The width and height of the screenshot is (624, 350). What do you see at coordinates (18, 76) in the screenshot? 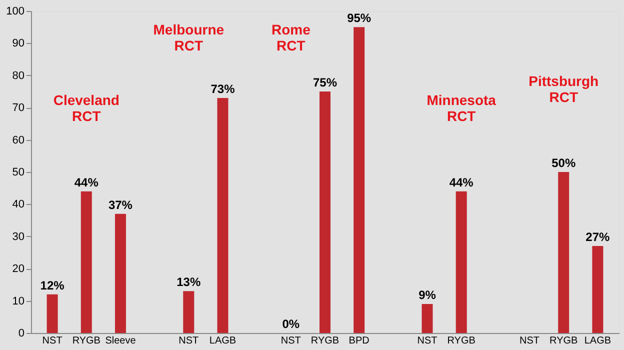
I see `y-tick-label: 80` at bounding box center [18, 76].